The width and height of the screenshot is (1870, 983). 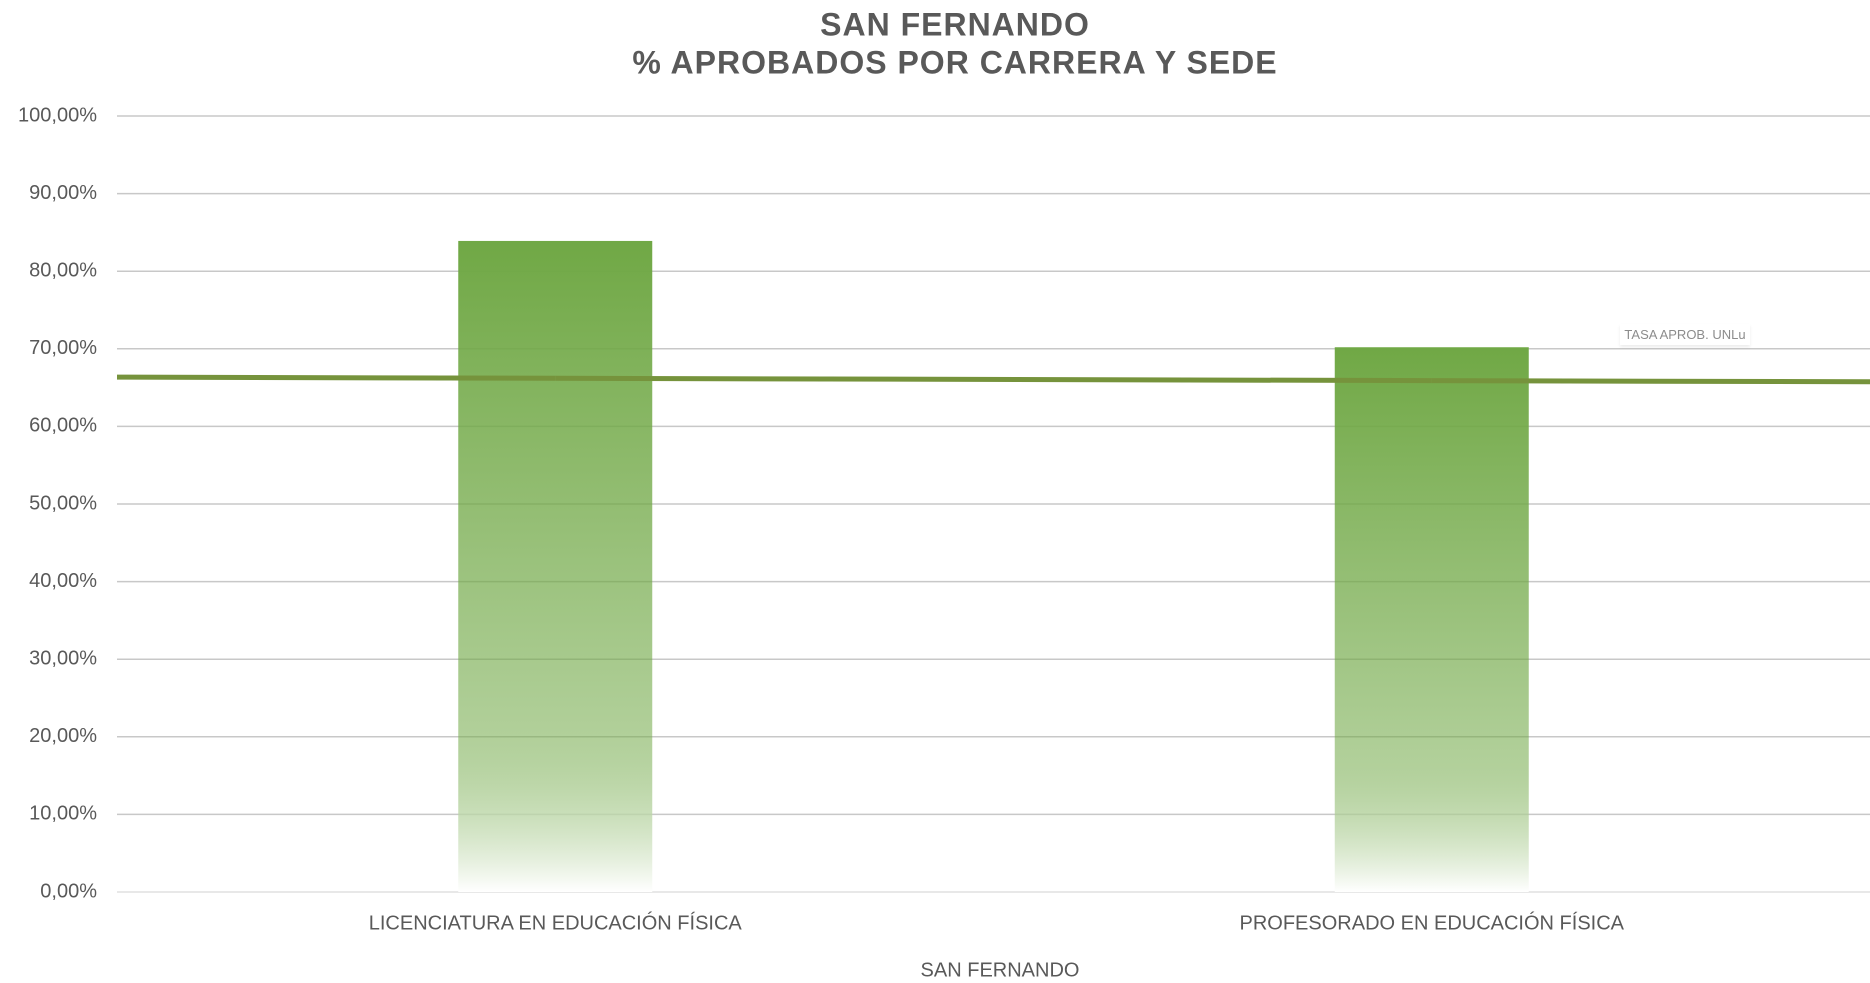 I want to click on y-tick-label: 60,00%, so click(x=63, y=426).